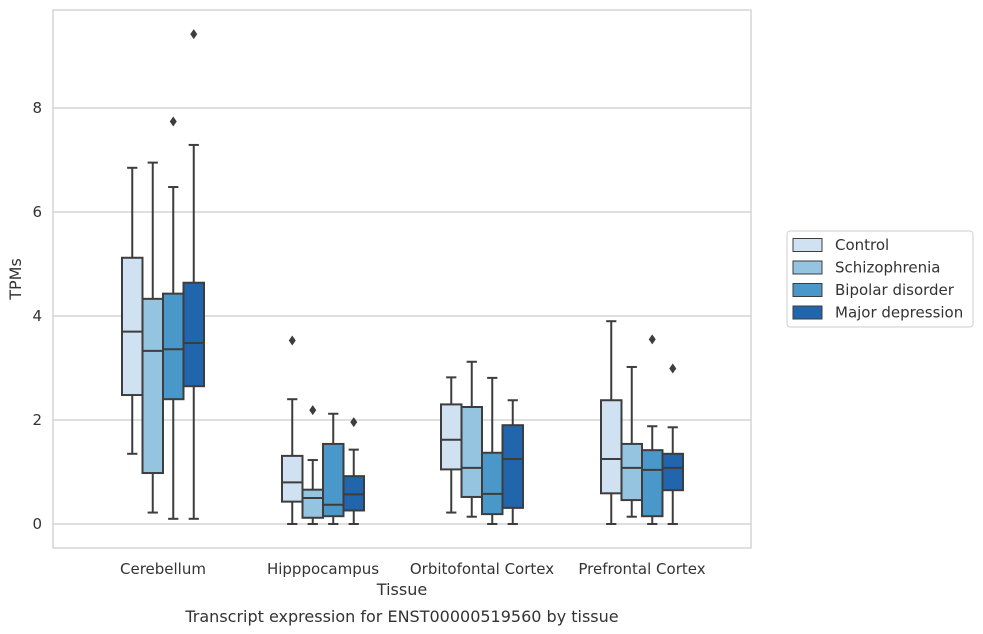 This screenshot has height=634, width=983. I want to click on x-tick-label: Orbitofontal Cortex, so click(482, 569).